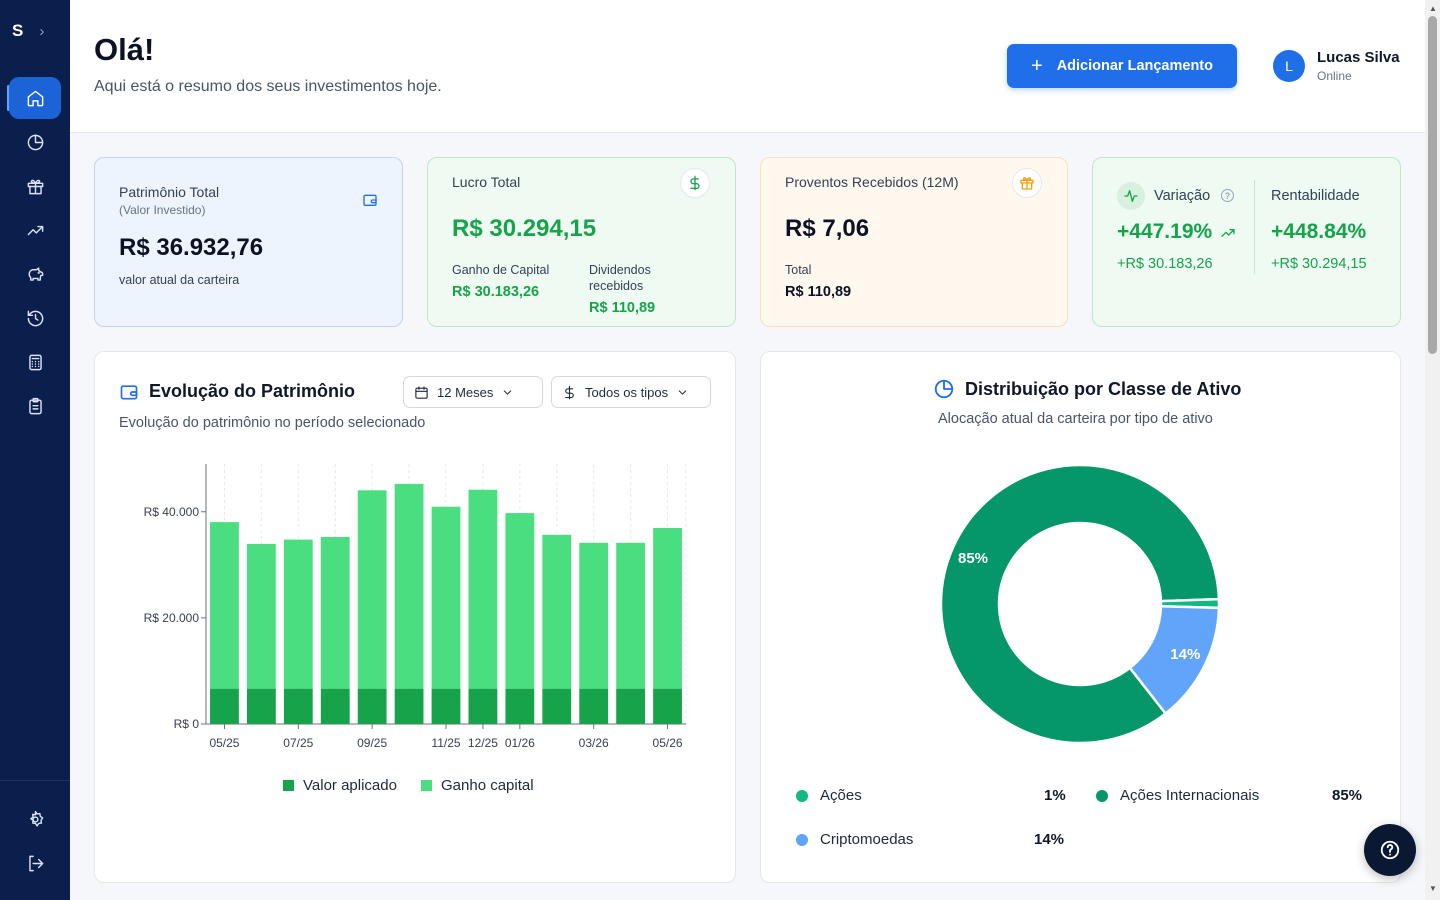 This screenshot has height=900, width=1440. I want to click on variacao-value: +447.19%, so click(1165, 231).